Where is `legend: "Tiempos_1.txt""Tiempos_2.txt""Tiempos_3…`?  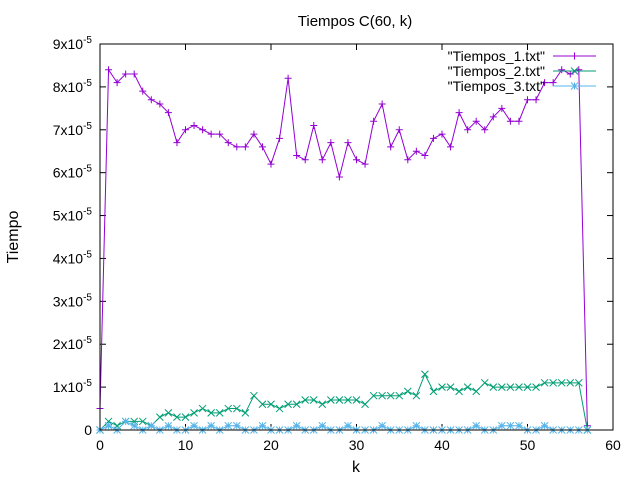 legend: "Tiempos_1.txt""Tiempos_2.txt""Tiempos_3… is located at coordinates (522, 71).